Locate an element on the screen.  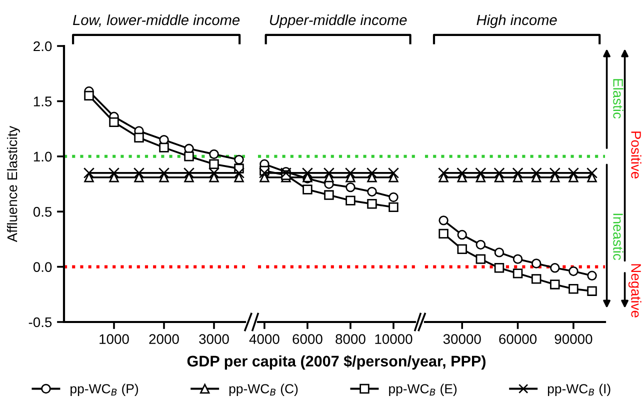
text: Low, lower-middle income is located at coordinates (156, 20).